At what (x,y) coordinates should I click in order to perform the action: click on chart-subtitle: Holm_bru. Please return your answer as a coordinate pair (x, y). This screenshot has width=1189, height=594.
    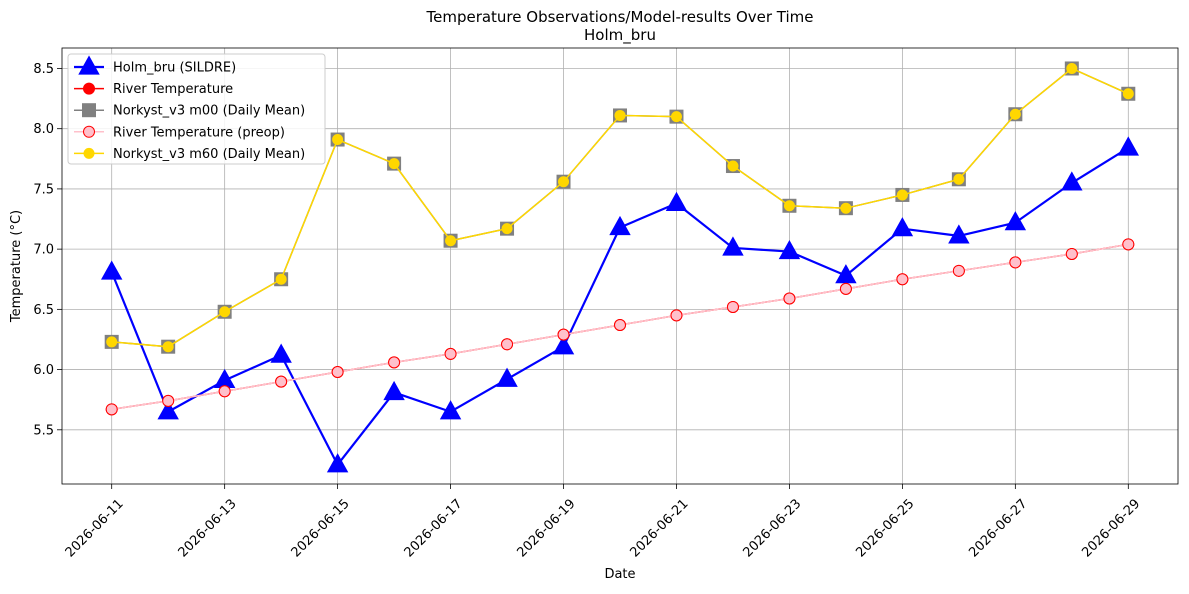
    Looking at the image, I should click on (620, 35).